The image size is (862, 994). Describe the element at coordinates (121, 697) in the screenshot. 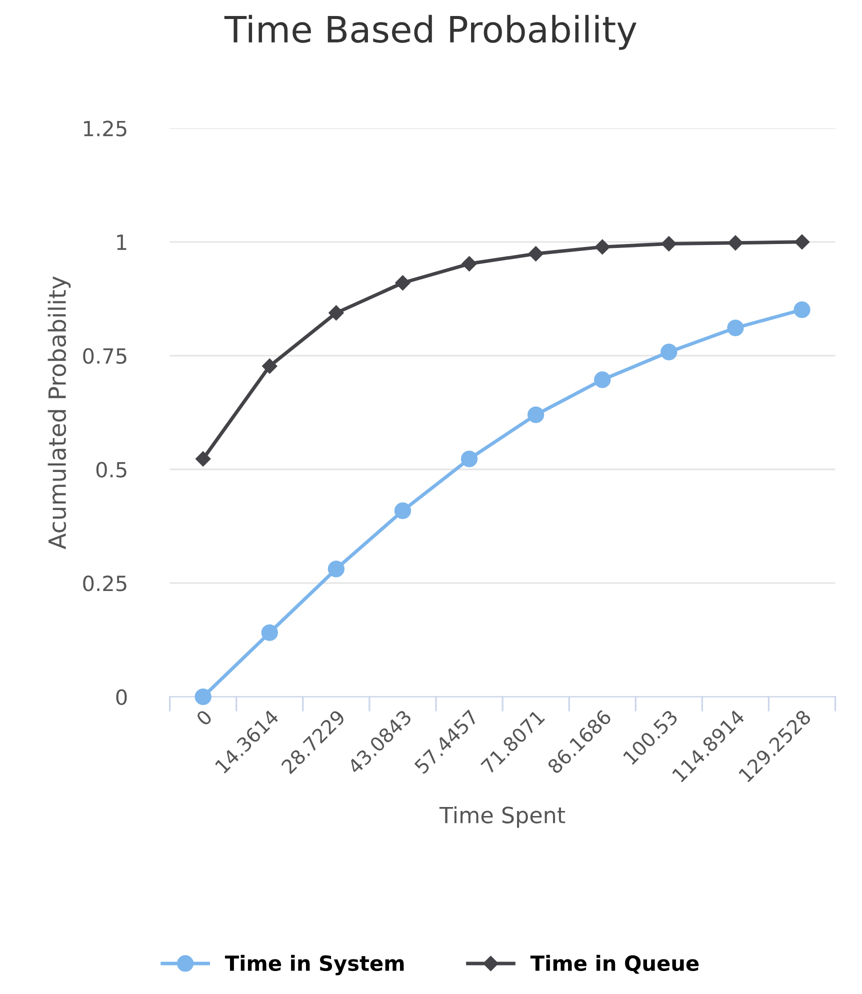

I see `y-tick-label: 0` at that location.